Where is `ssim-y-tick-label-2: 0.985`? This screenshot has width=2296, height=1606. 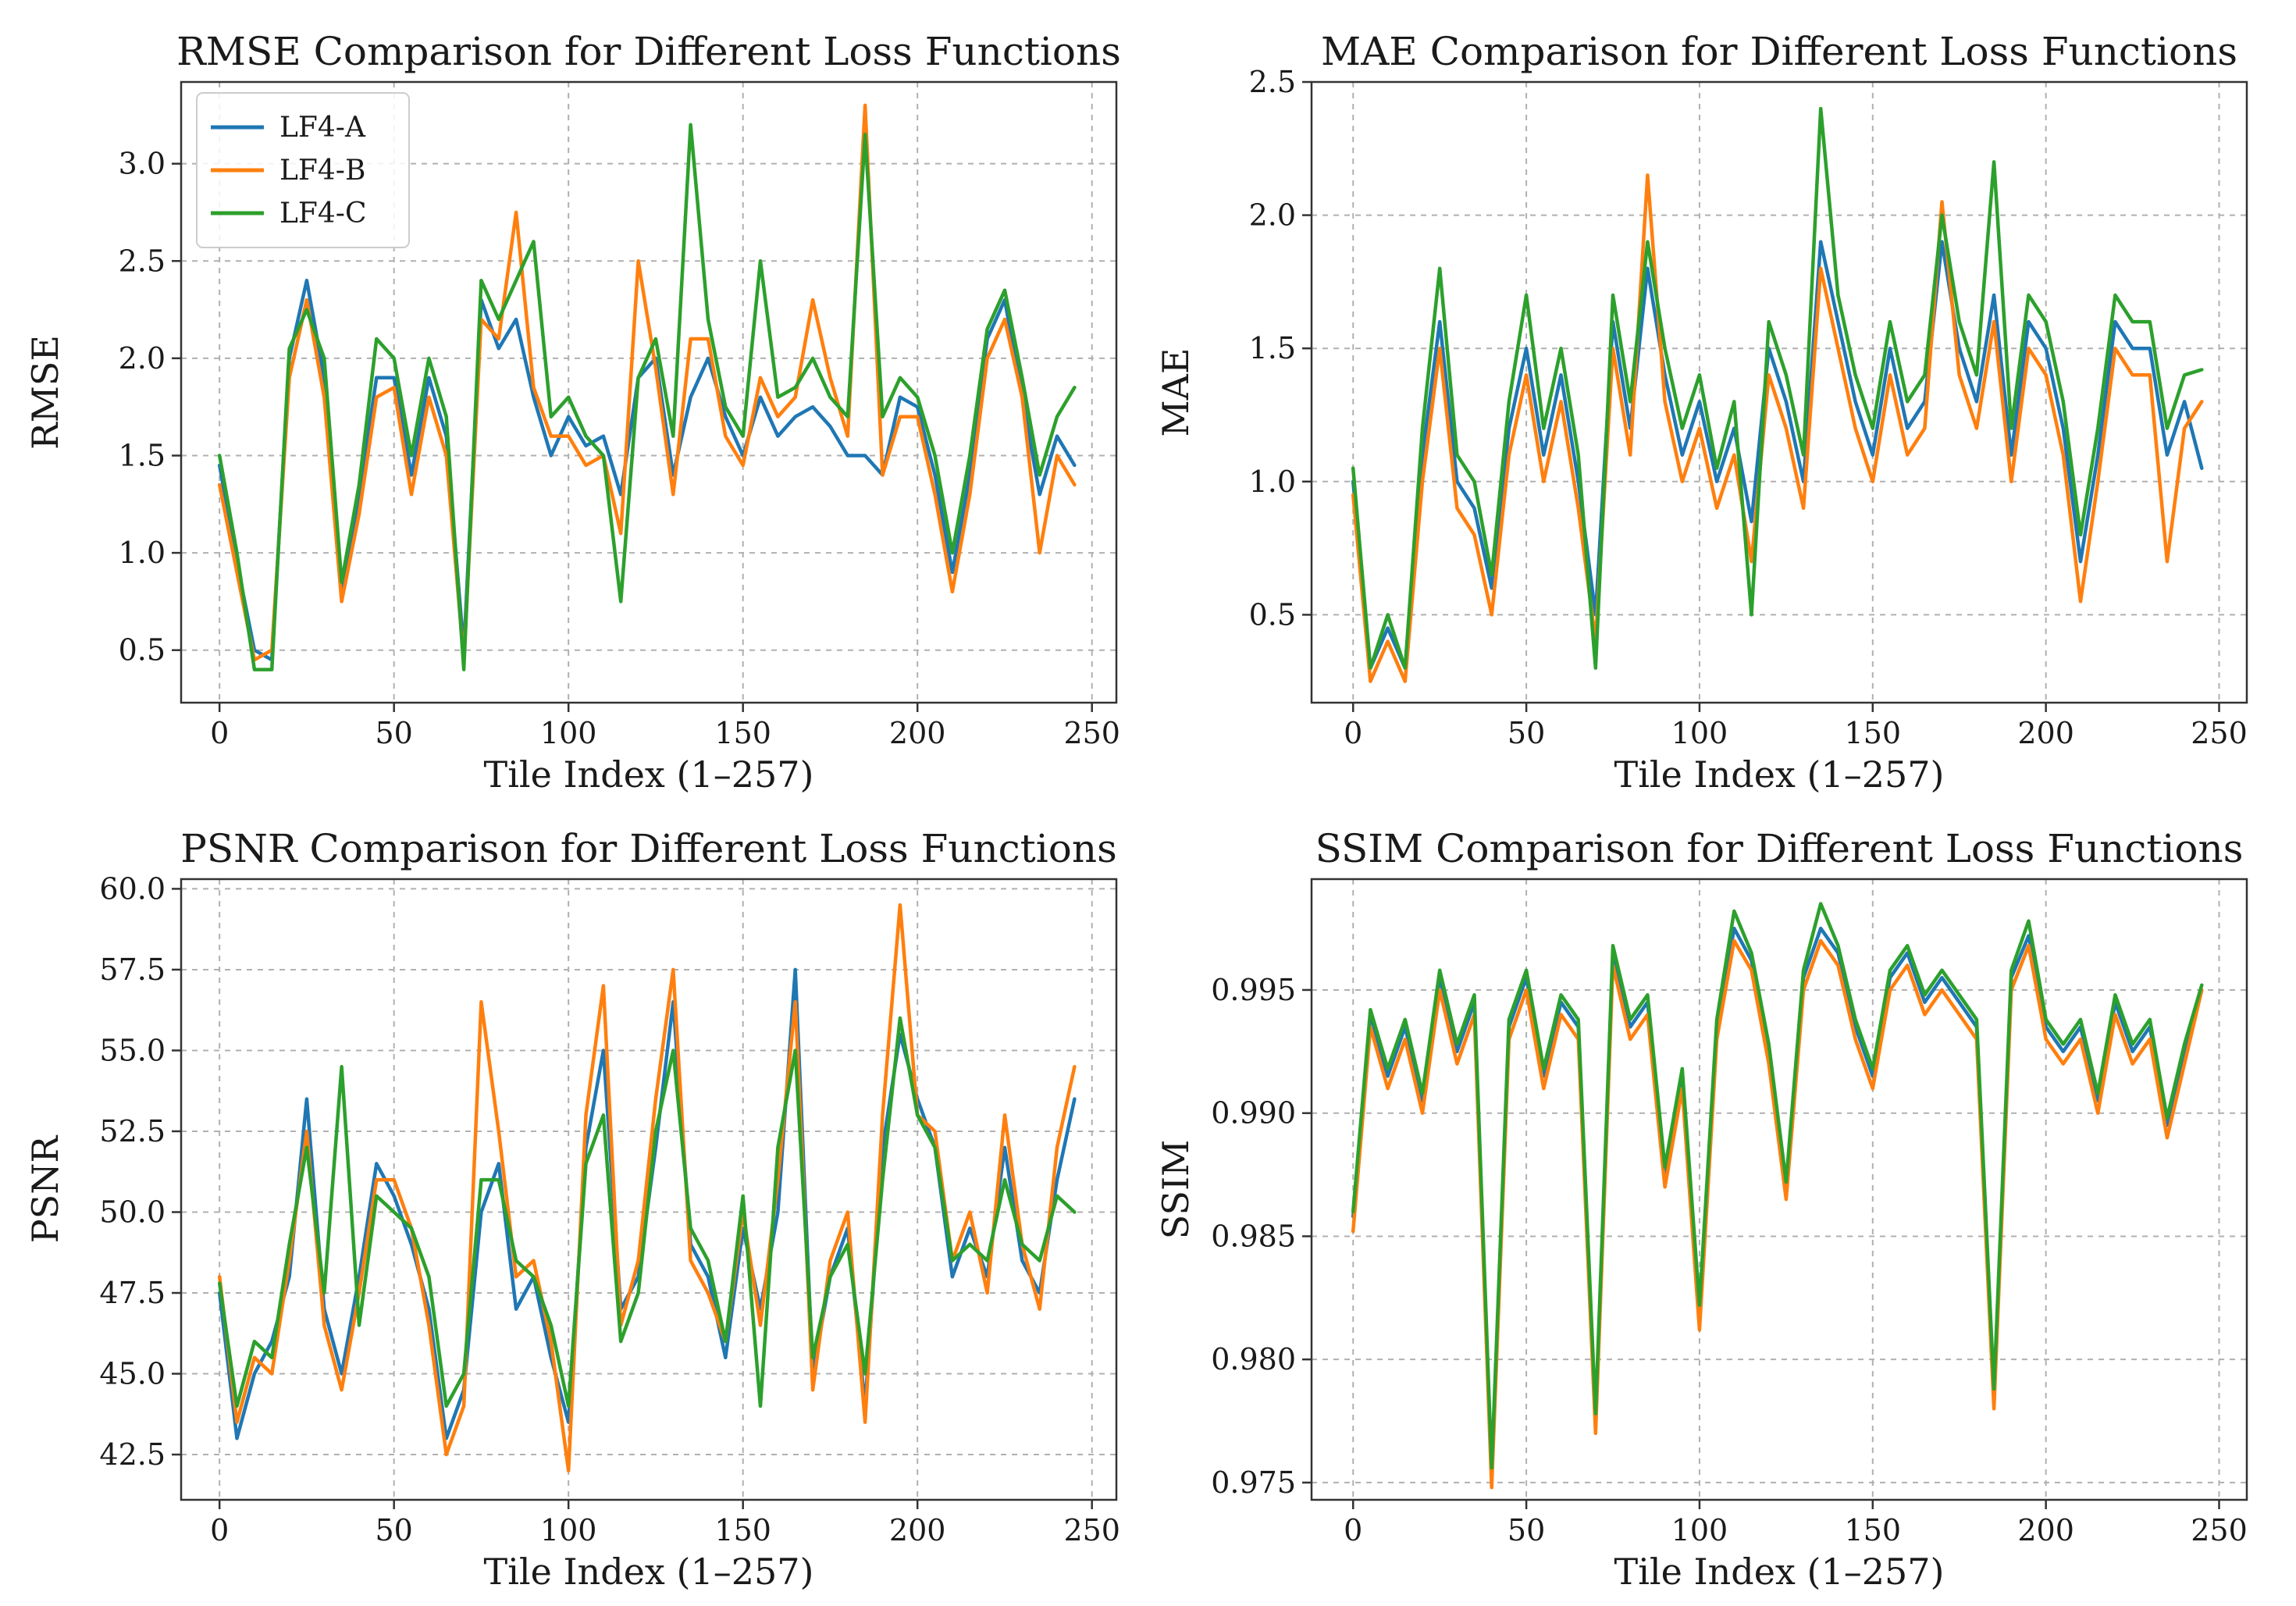
ssim-y-tick-label-2: 0.985 is located at coordinates (1254, 1236).